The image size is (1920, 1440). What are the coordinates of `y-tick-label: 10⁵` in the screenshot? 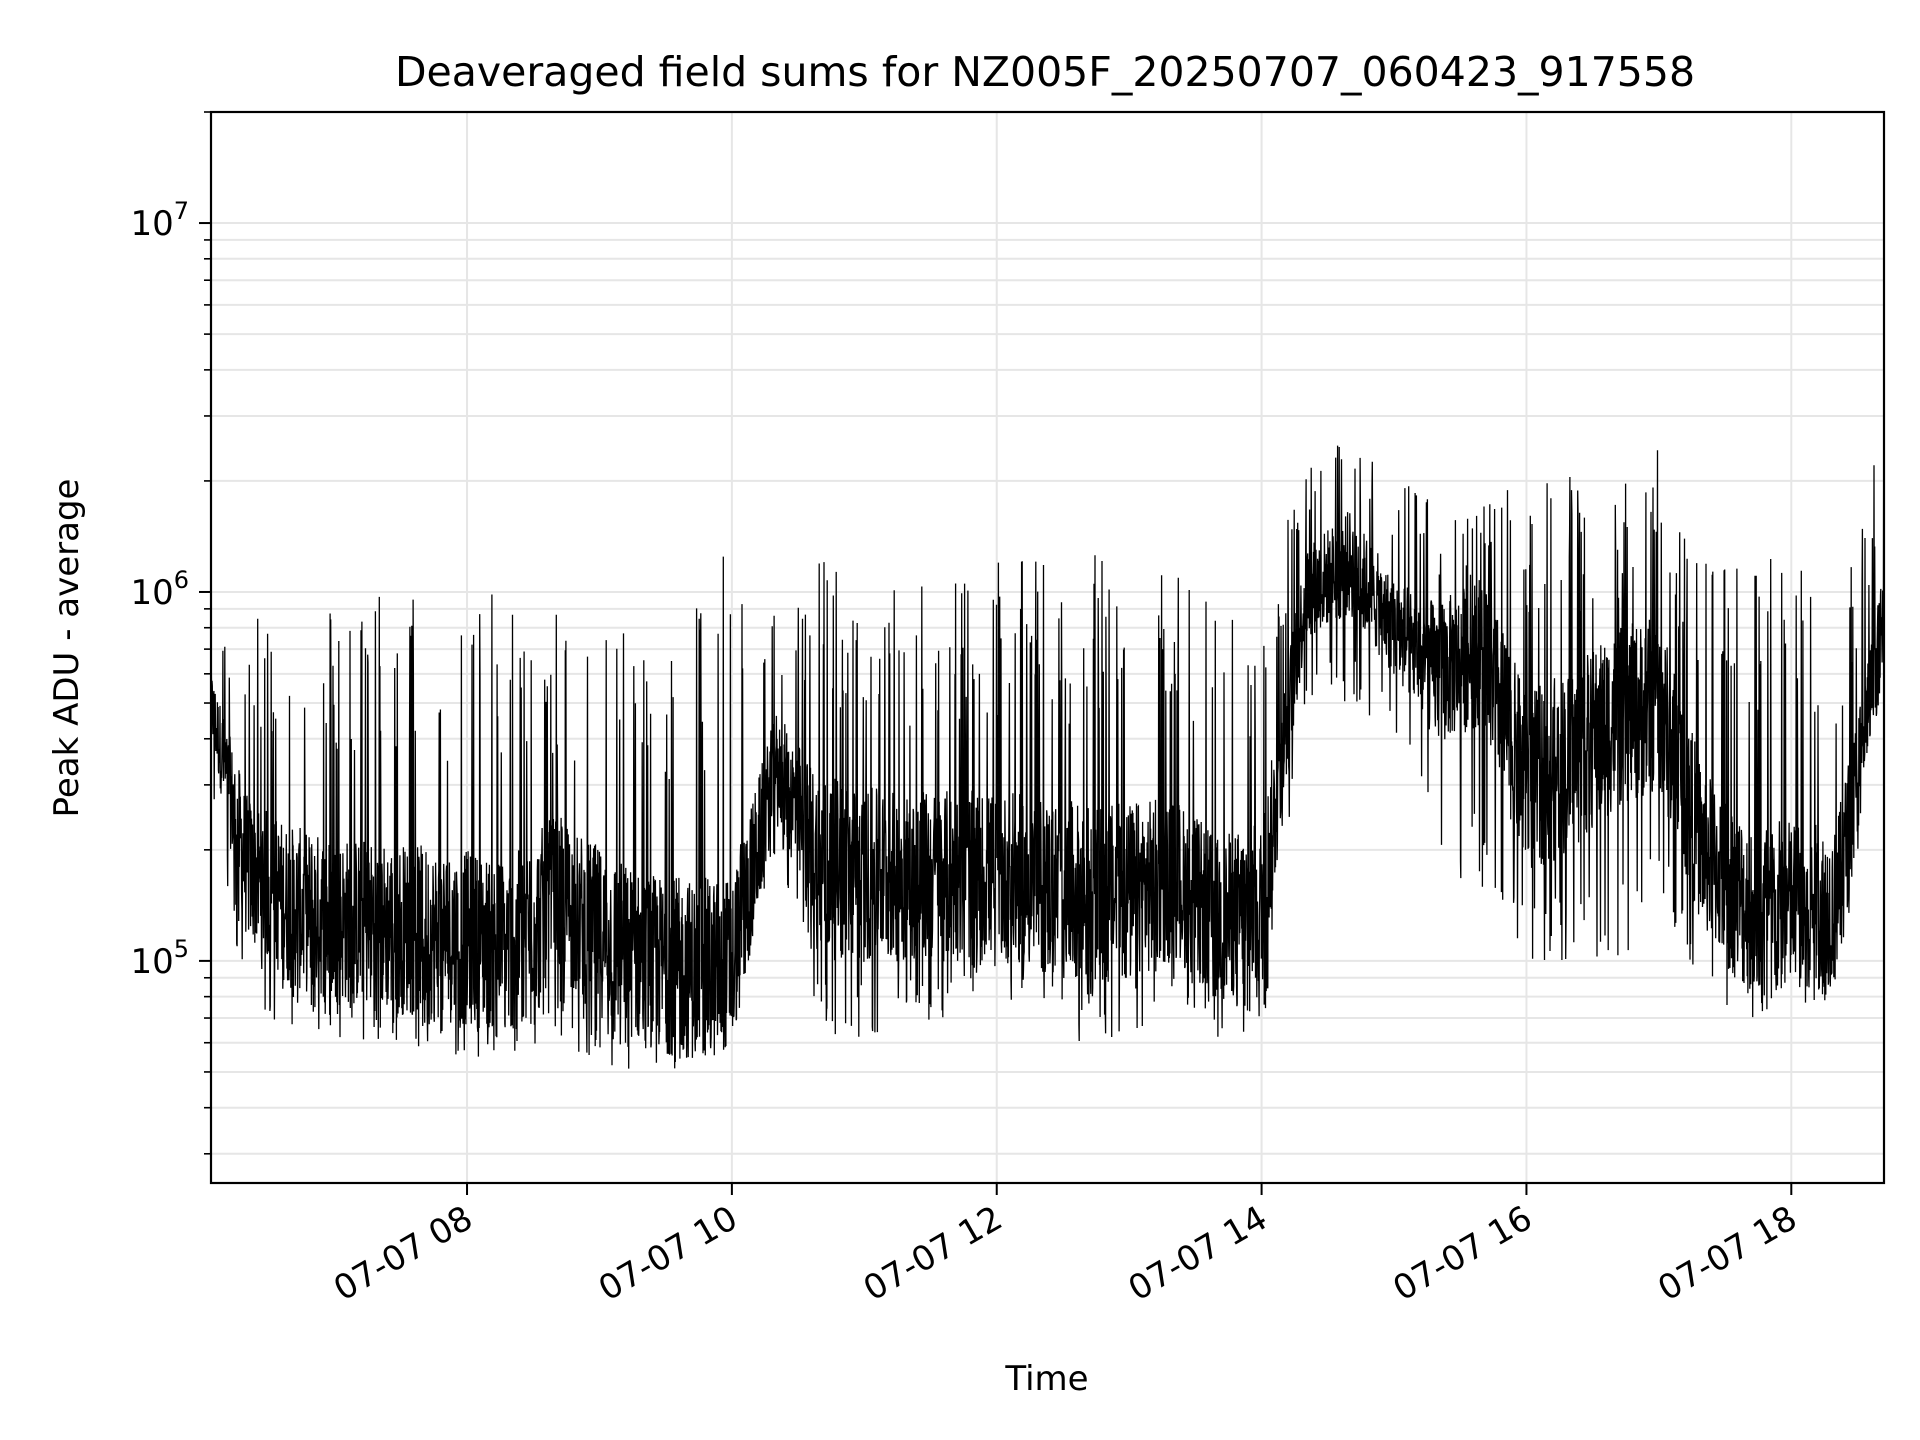 It's located at (159, 958).